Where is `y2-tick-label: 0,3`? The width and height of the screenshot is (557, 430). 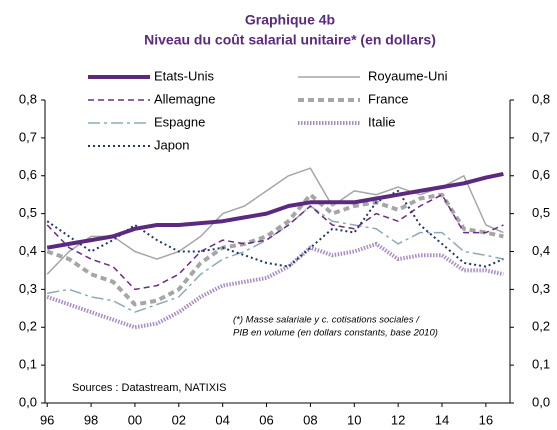 y2-tick-label: 0,3 is located at coordinates (541, 288).